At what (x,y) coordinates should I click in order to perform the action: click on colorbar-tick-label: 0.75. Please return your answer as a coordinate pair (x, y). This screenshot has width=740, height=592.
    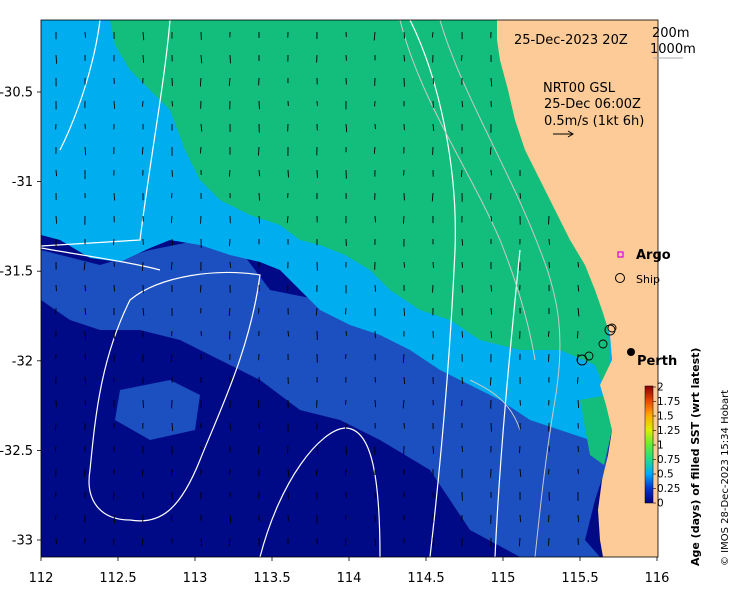
    Looking at the image, I should click on (668, 460).